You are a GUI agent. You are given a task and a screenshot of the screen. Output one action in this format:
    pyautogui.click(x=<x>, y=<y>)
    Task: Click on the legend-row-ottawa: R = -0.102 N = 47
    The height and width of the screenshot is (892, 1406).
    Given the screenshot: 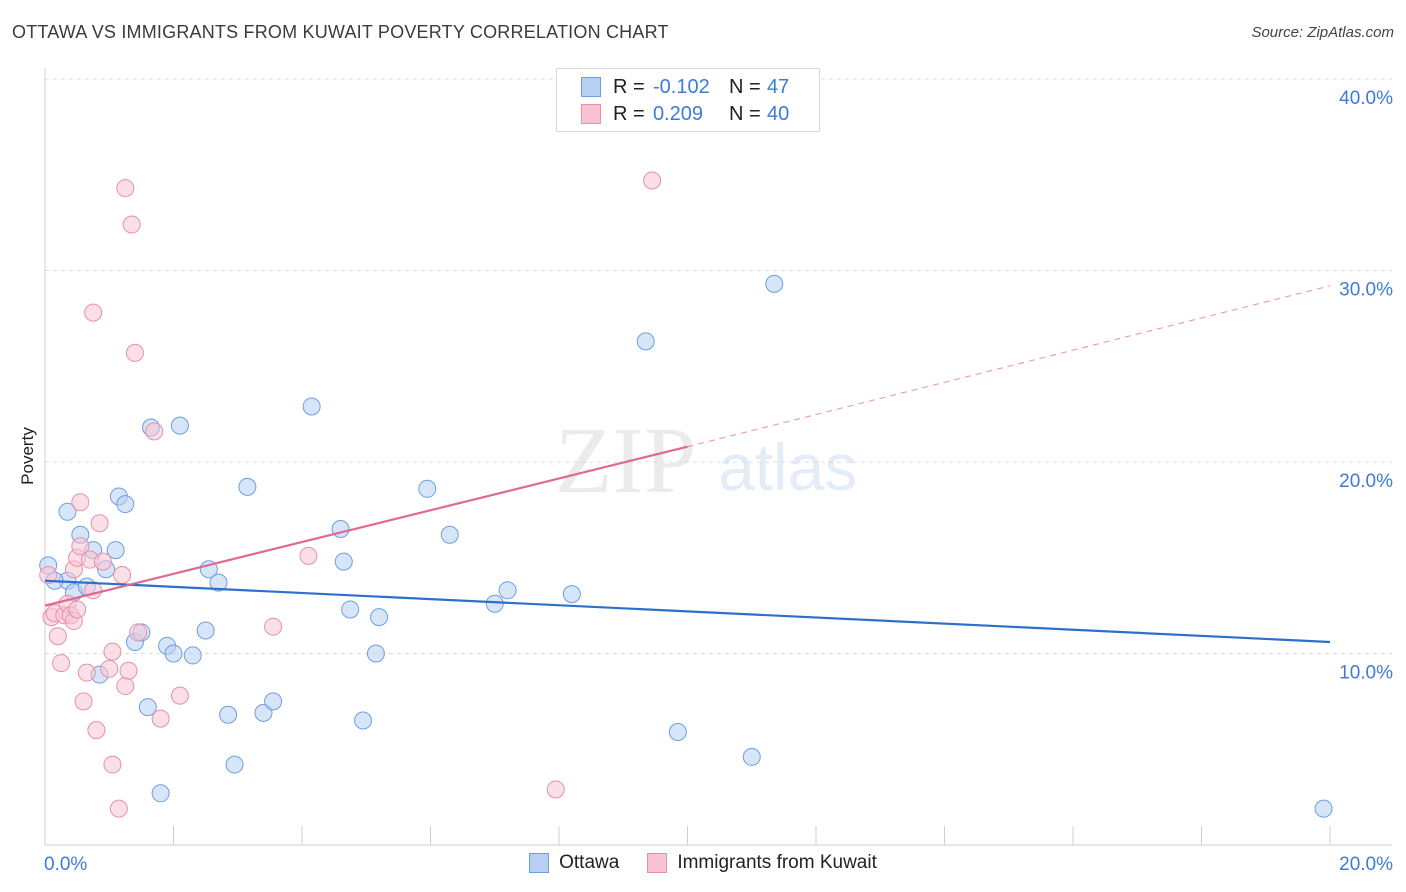 What is the action you would take?
    pyautogui.click(x=685, y=87)
    